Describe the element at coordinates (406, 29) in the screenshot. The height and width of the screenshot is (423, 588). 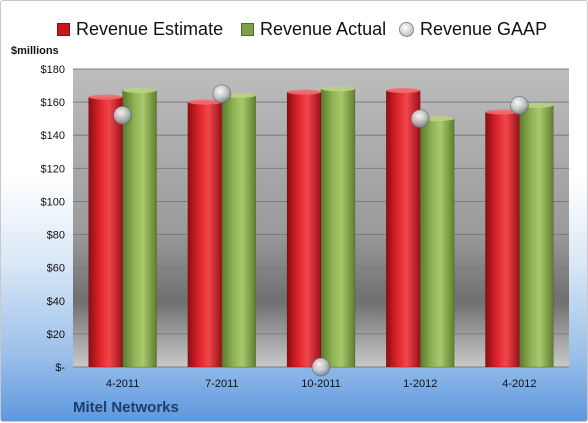
I see `legend-swatch-gaap` at that location.